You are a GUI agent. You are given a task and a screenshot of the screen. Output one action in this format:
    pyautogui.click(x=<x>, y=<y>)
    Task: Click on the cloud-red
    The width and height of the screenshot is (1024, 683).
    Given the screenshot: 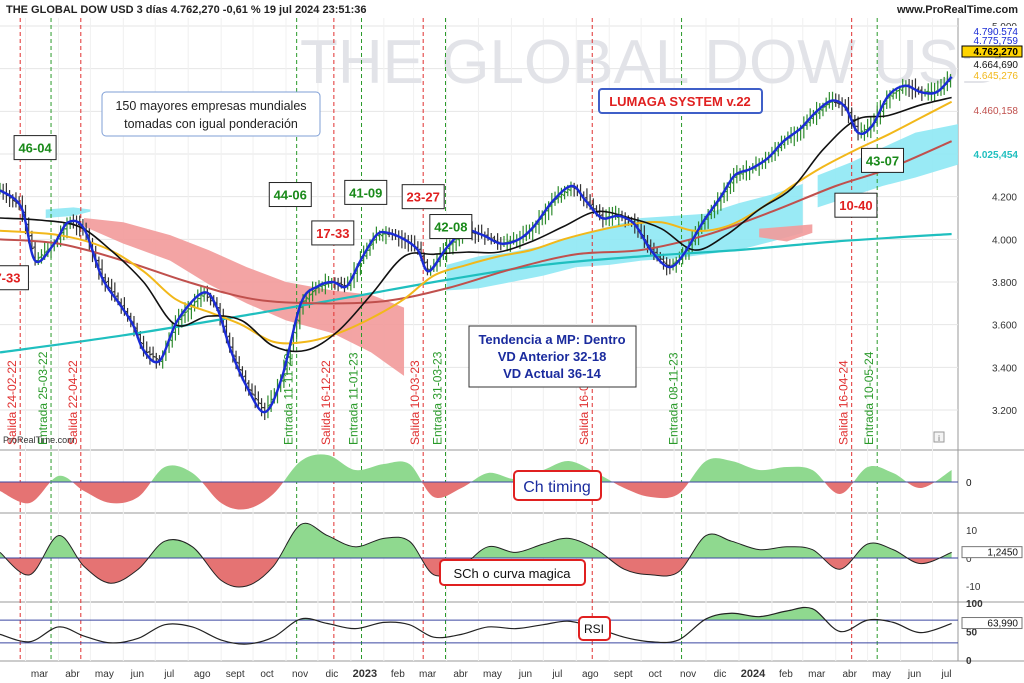 What is the action you would take?
    pyautogui.click(x=786, y=233)
    